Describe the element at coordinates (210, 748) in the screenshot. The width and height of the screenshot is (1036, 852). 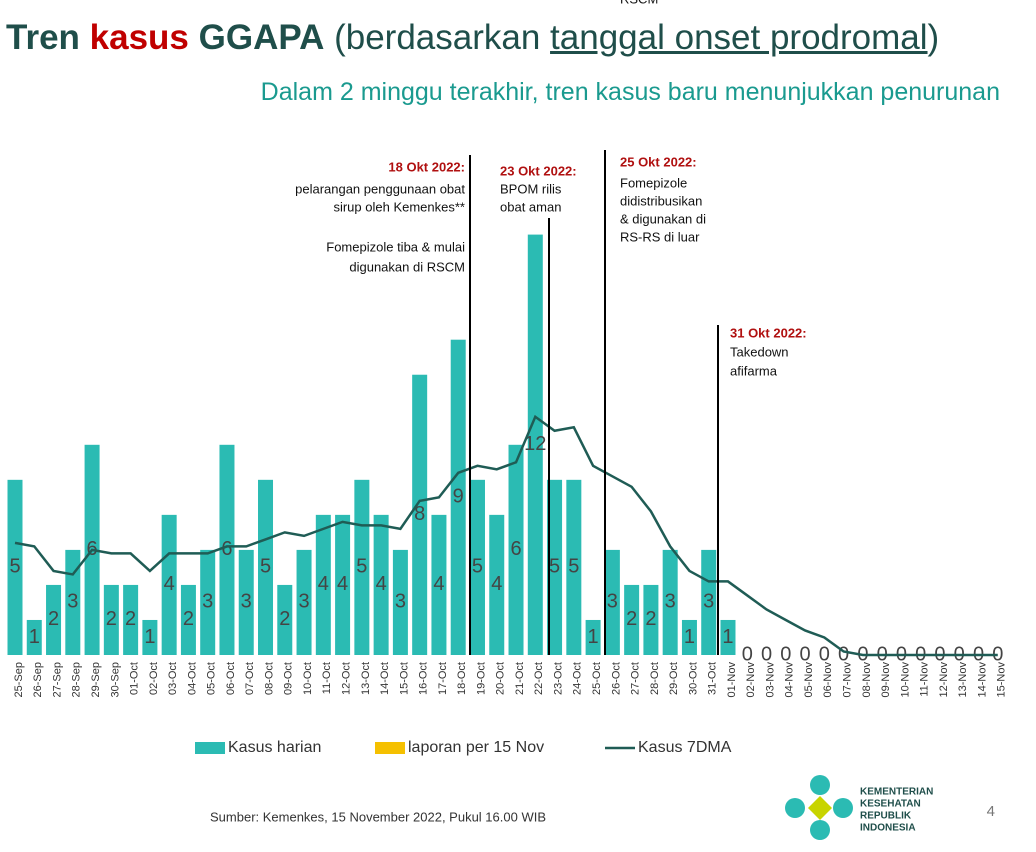
I see `legend-swatch` at that location.